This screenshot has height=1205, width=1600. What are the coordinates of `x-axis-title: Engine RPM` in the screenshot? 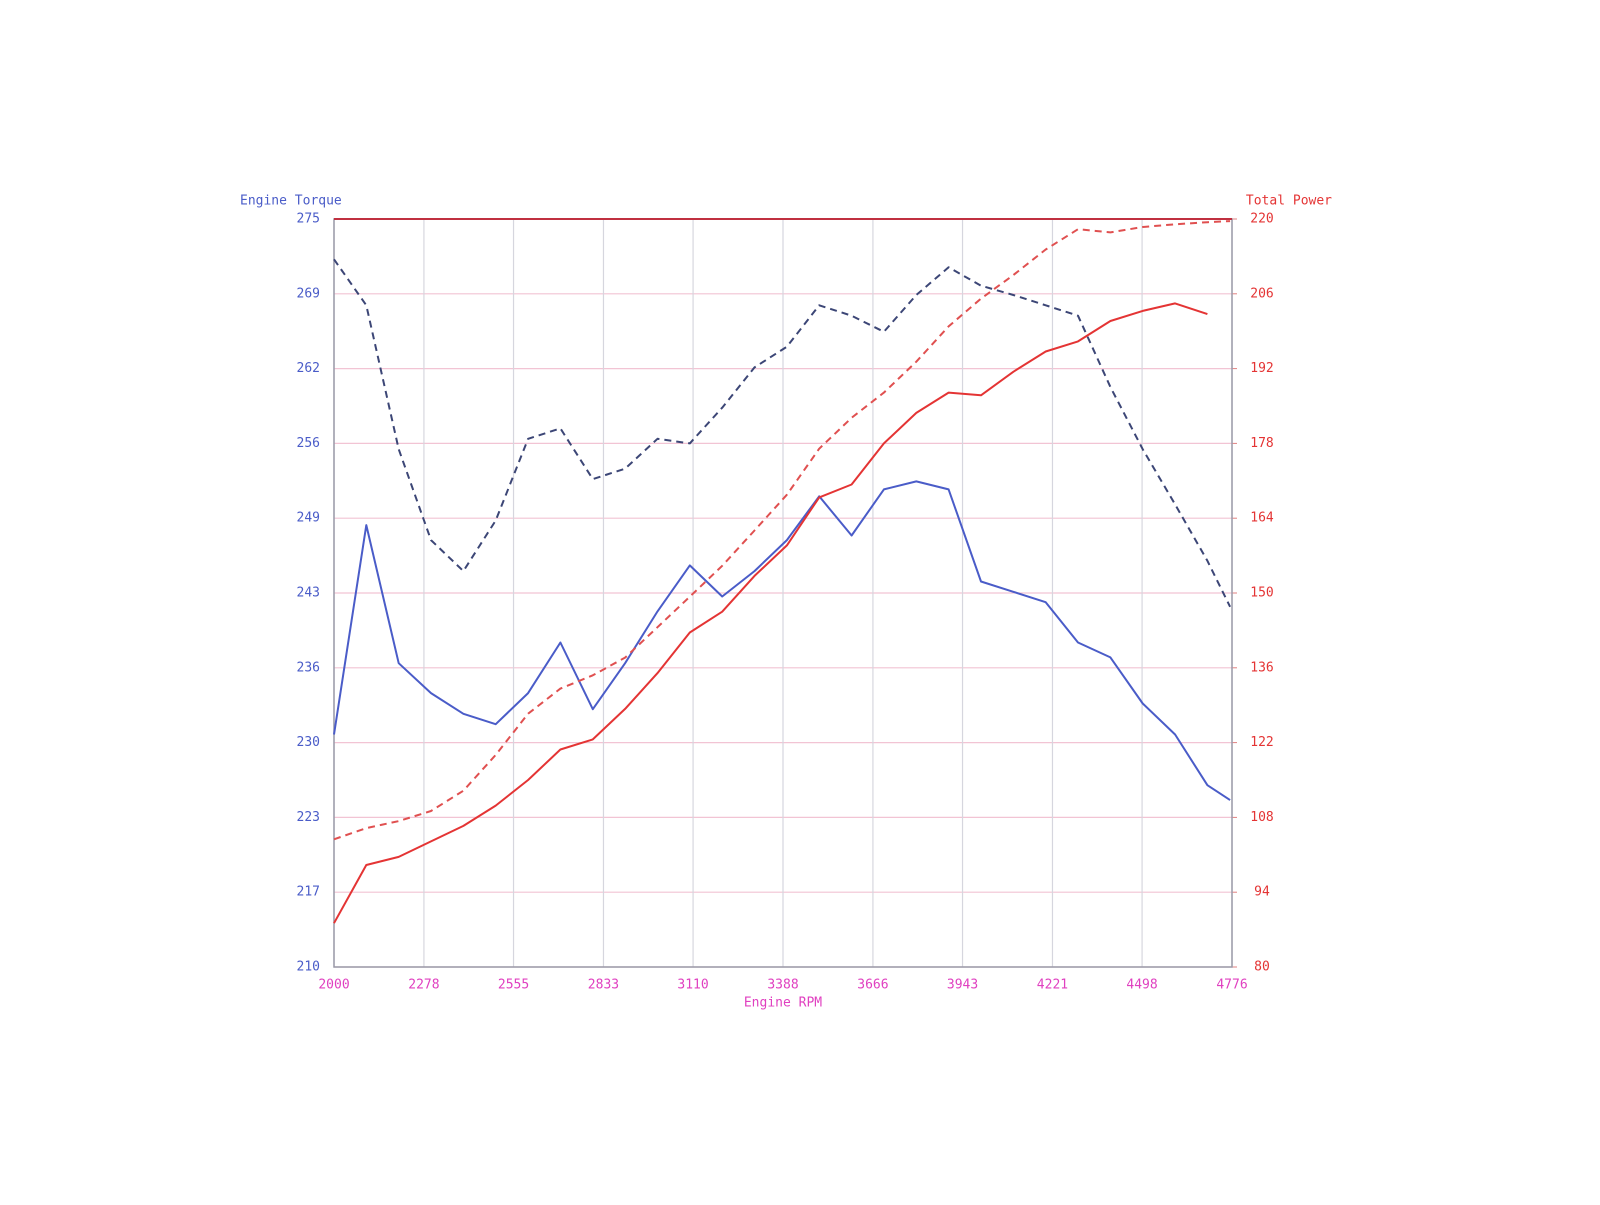 It's located at (783, 1003).